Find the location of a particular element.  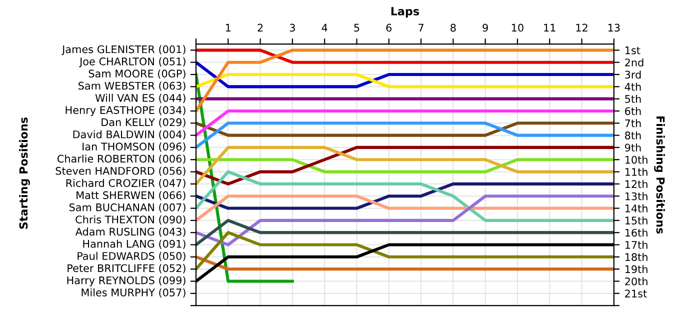

x-tick-label: 11 is located at coordinates (550, 28).